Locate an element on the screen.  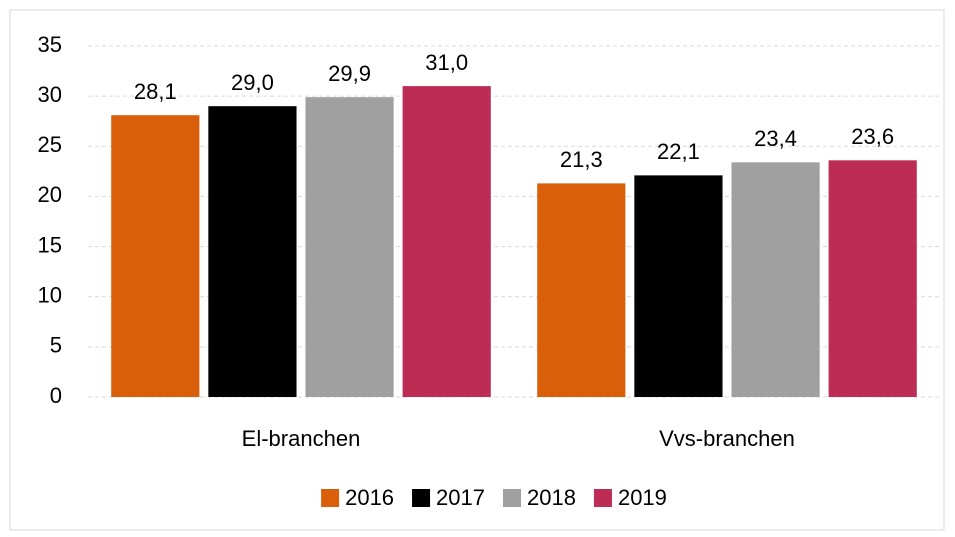
legend-label: 2018 is located at coordinates (551, 497).